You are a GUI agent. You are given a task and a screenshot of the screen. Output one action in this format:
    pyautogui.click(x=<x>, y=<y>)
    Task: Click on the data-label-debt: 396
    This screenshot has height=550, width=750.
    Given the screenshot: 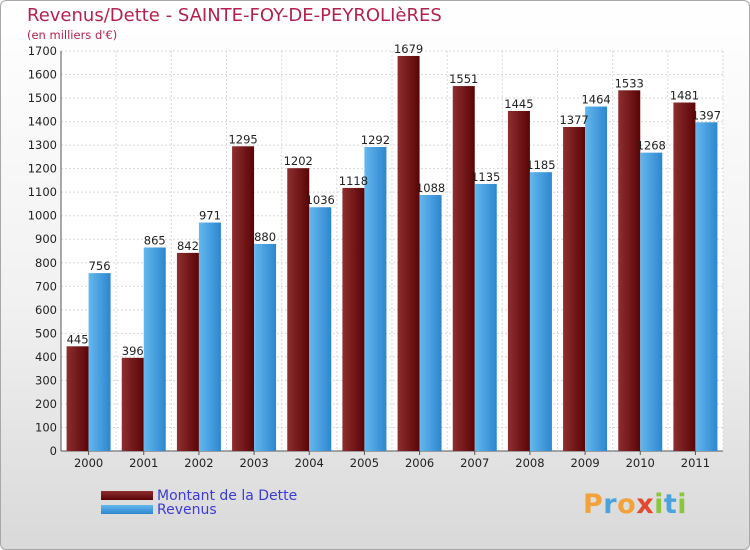 What is the action you would take?
    pyautogui.click(x=133, y=351)
    